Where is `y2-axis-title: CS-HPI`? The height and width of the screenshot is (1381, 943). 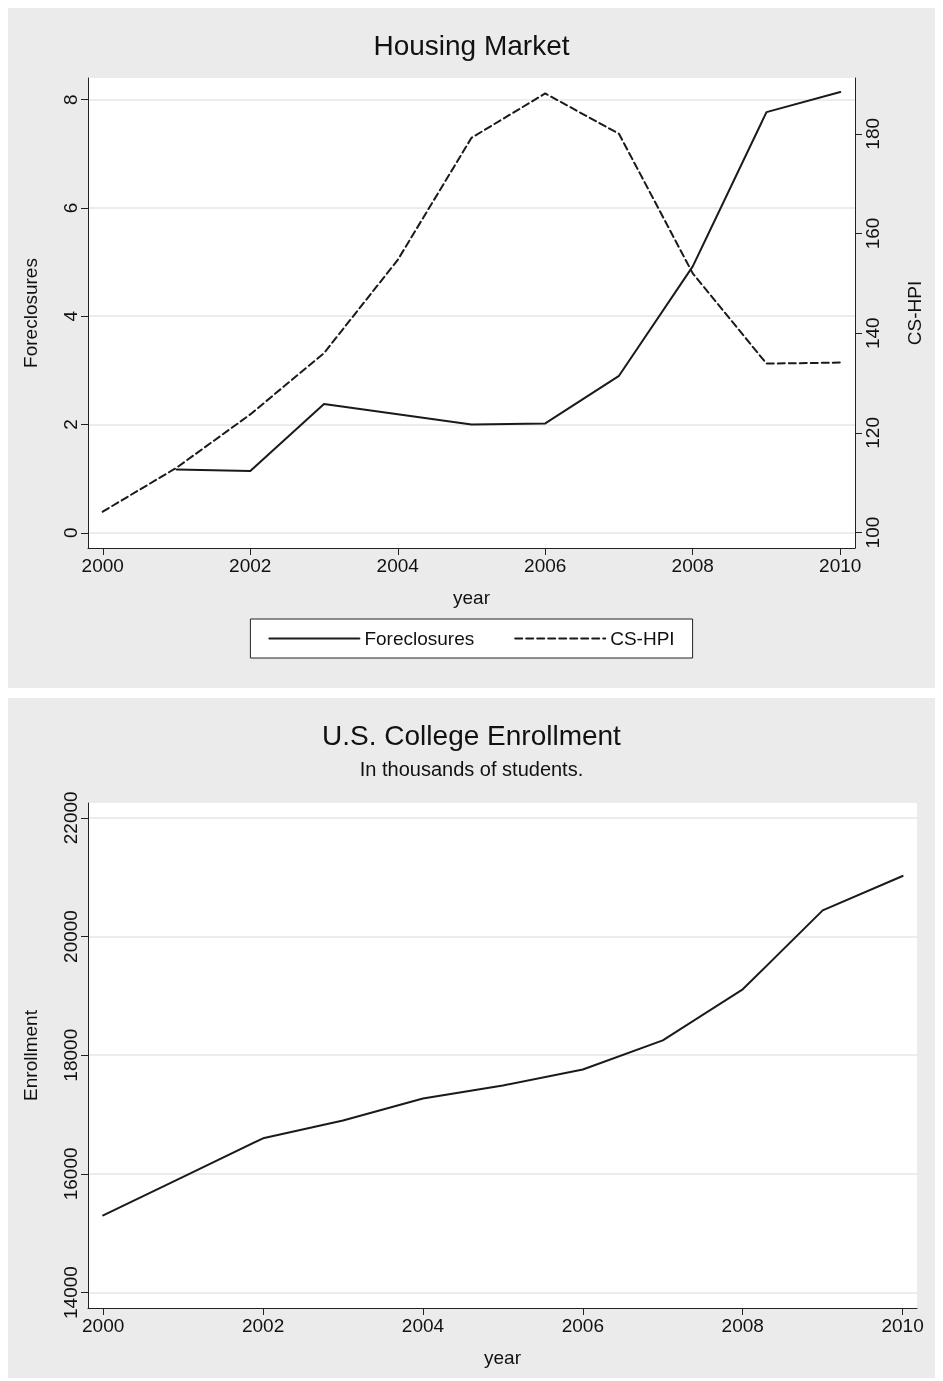
y2-axis-title: CS-HPI is located at coordinates (914, 313).